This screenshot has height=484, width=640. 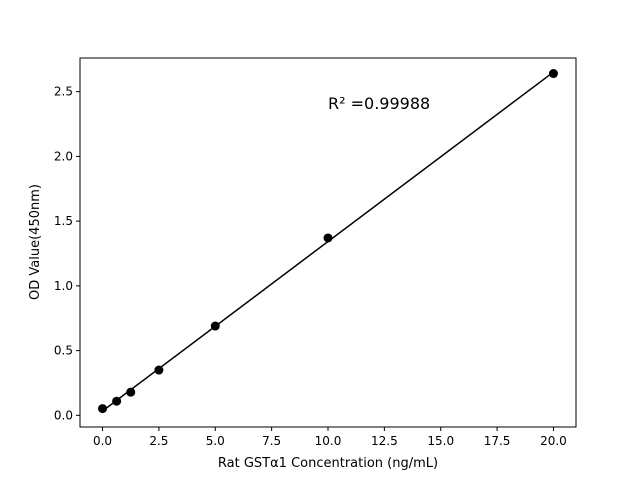 What do you see at coordinates (553, 441) in the screenshot?
I see `x-tick-label: 20.0` at bounding box center [553, 441].